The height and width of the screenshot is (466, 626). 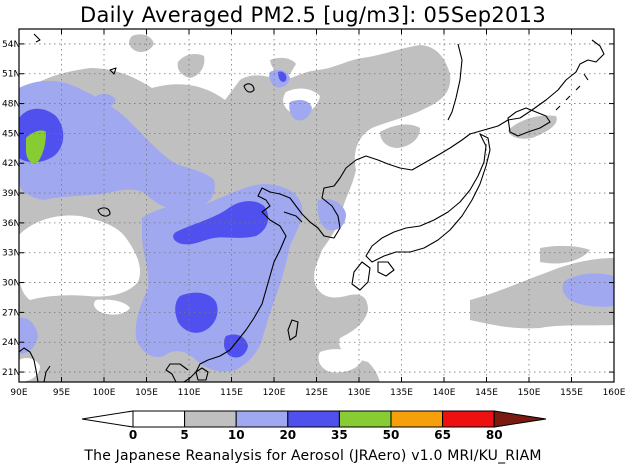 What do you see at coordinates (231, 393) in the screenshot?
I see `lon-tick-label: 115E` at bounding box center [231, 393].